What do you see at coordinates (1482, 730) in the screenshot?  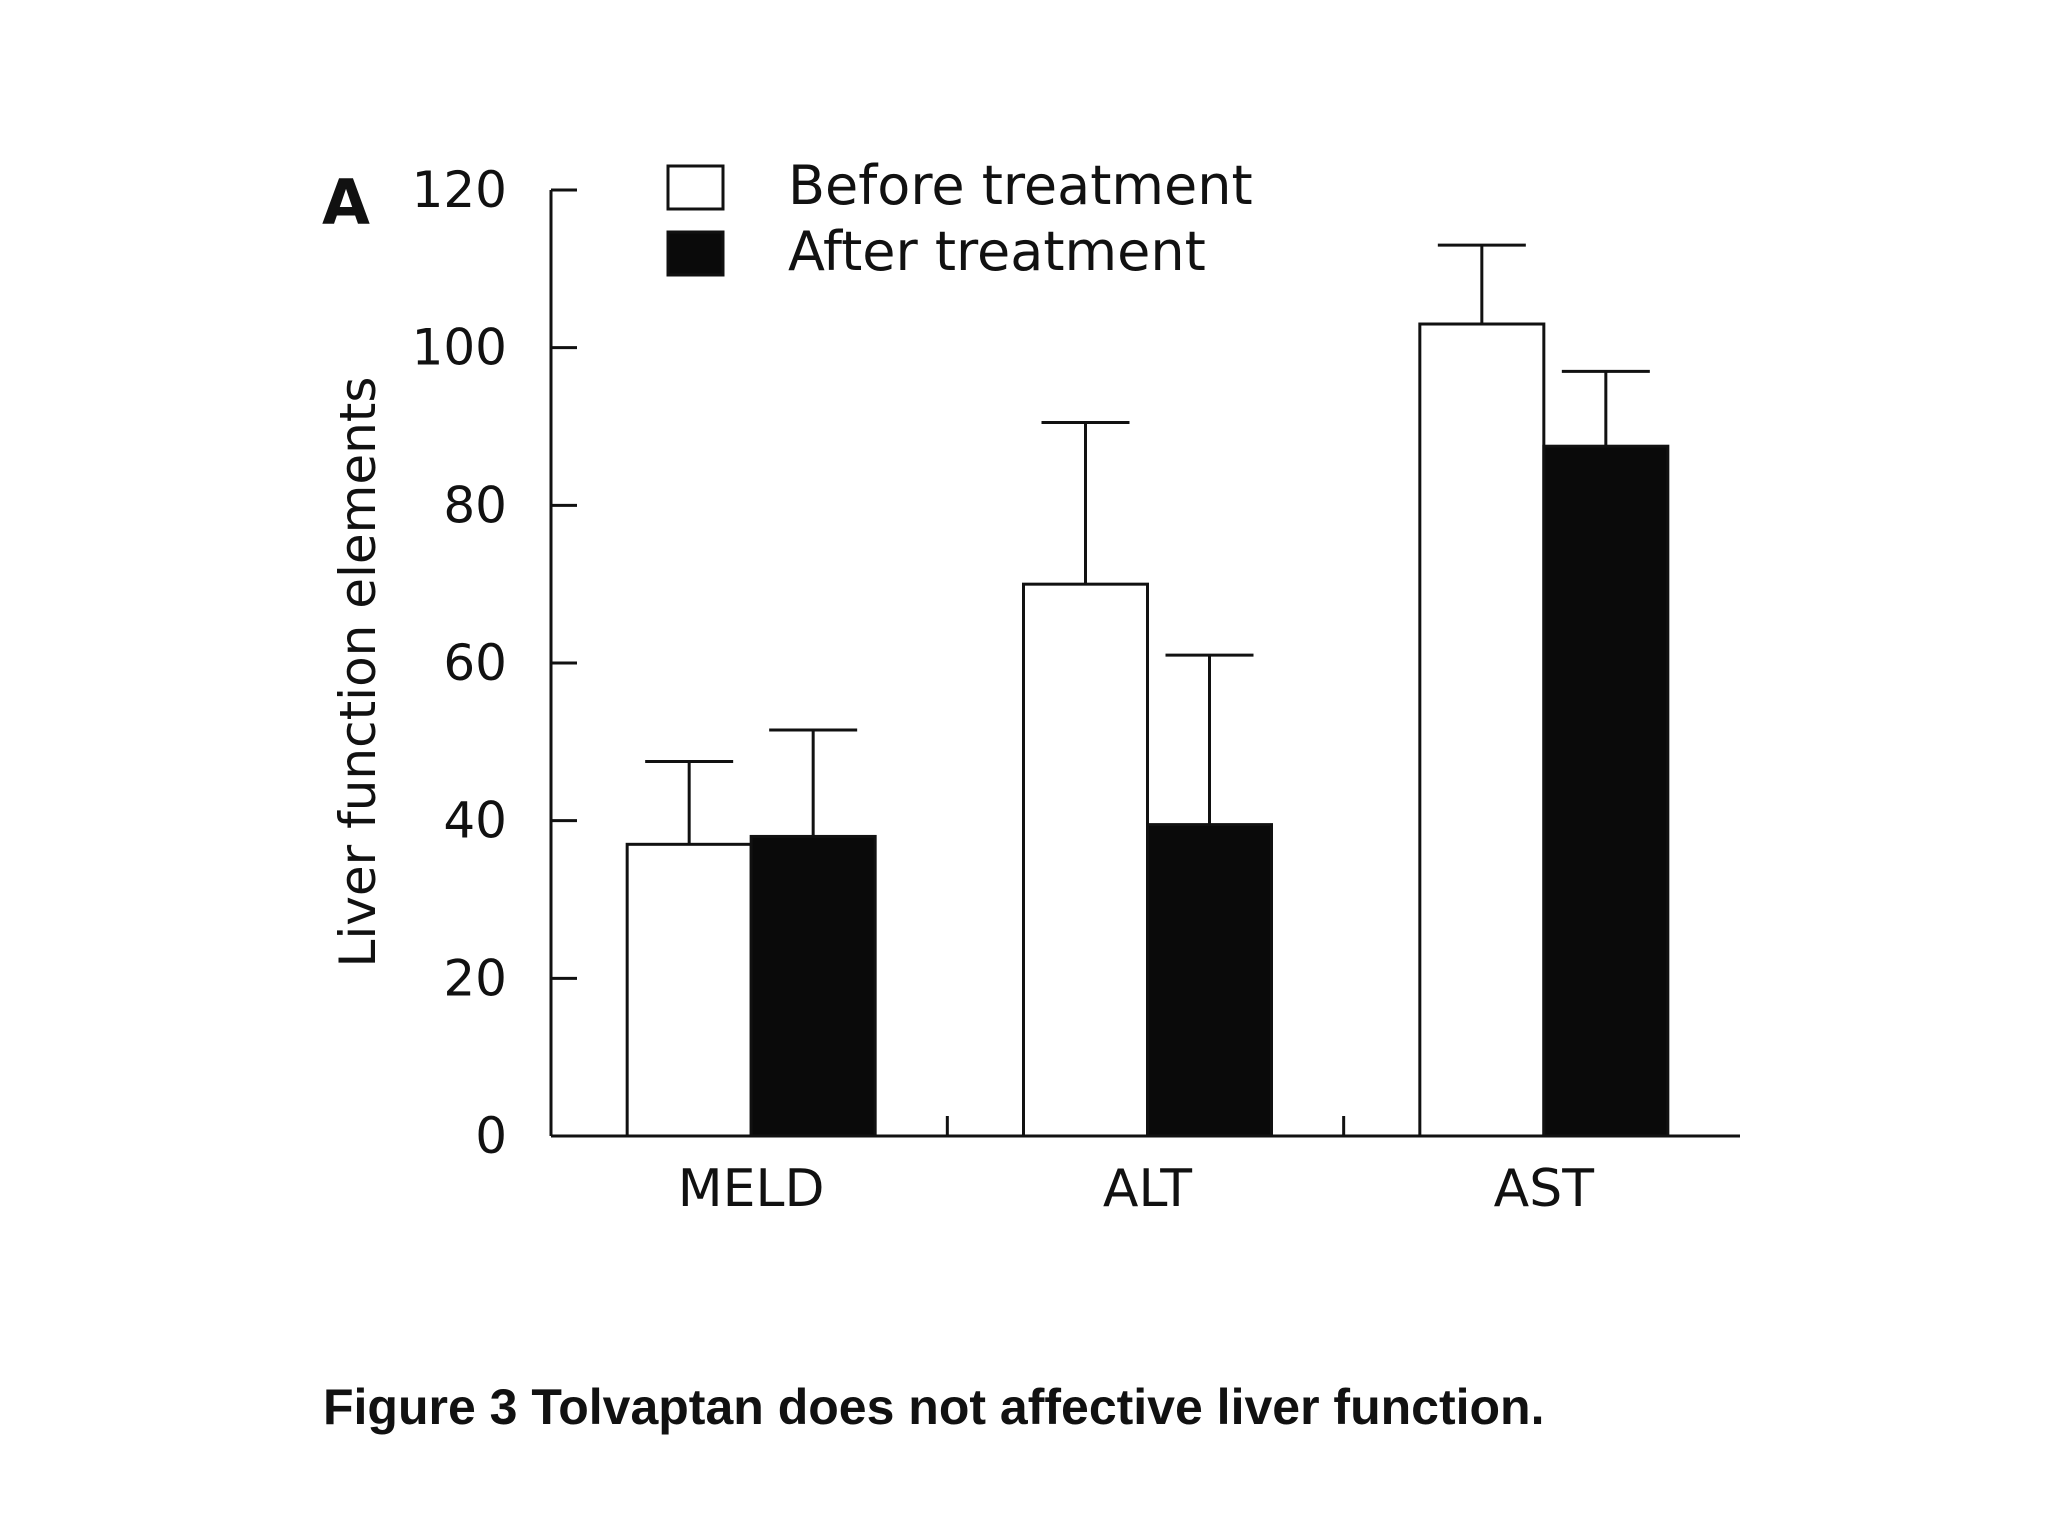 I see `bar-ast-before` at bounding box center [1482, 730].